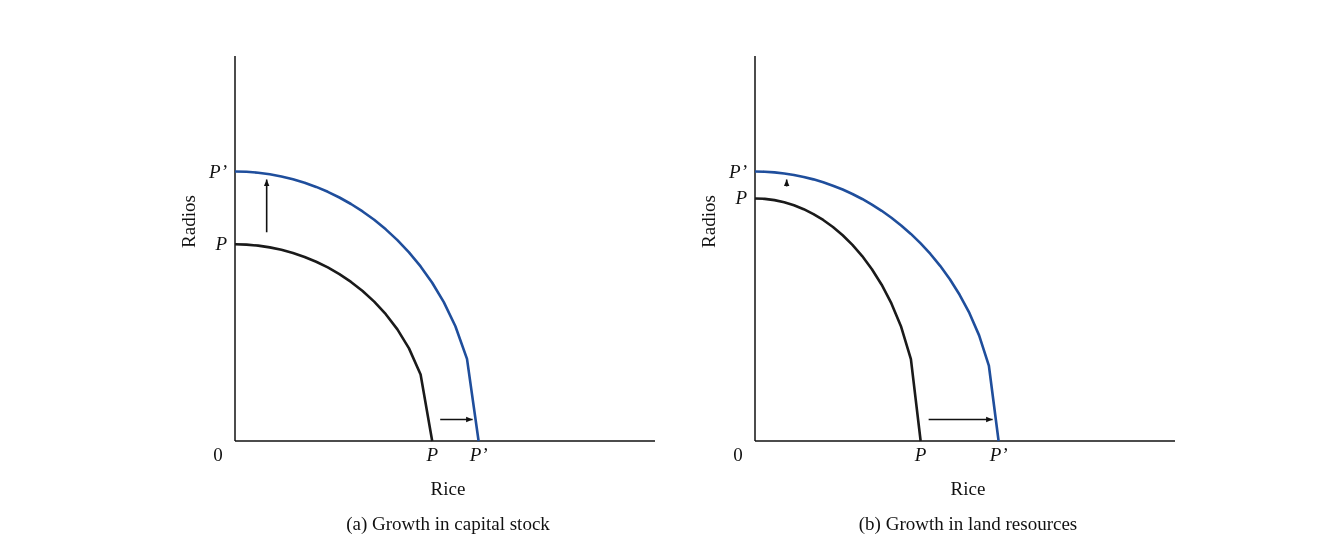 This screenshot has width=1335, height=560. What do you see at coordinates (448, 524) in the screenshot?
I see `text: (a) Growth in capital stock` at bounding box center [448, 524].